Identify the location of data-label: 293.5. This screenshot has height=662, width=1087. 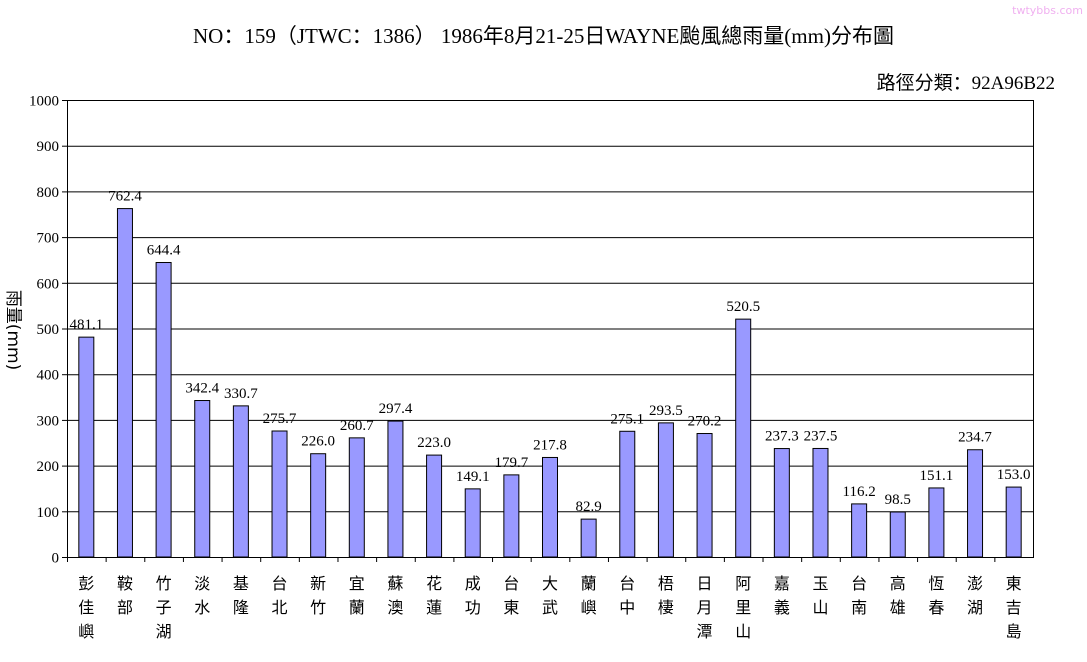
(666, 411).